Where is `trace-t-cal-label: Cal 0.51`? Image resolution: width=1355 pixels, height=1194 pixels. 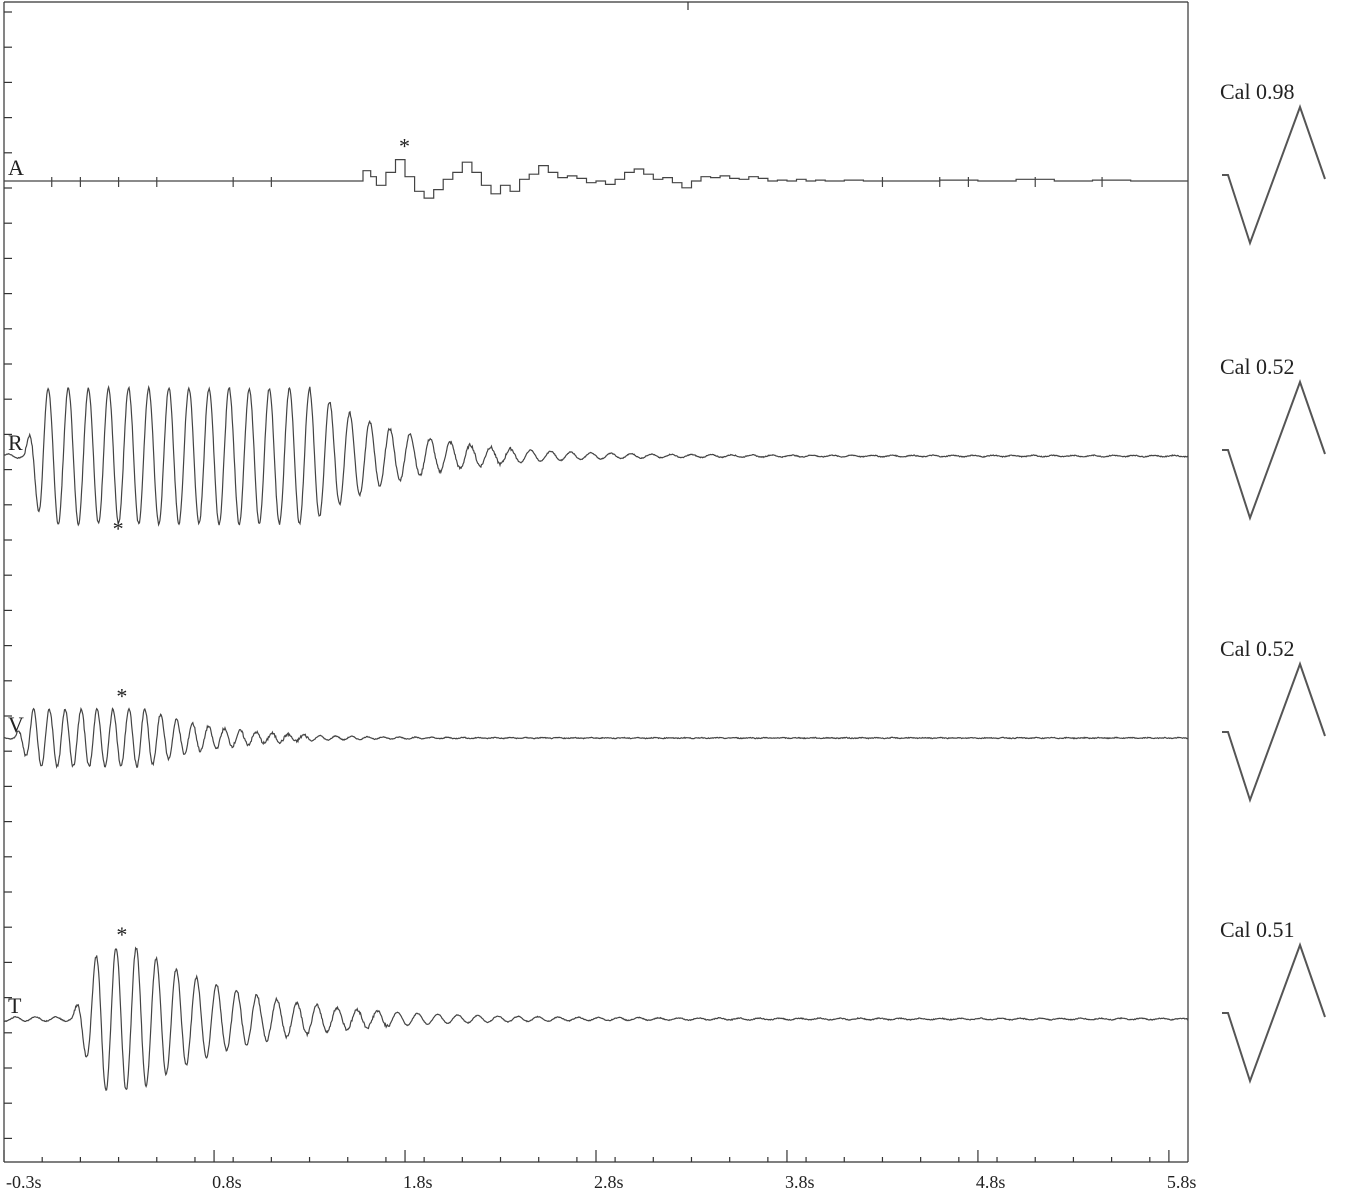 trace-t-cal-label: Cal 0.51 is located at coordinates (1257, 929).